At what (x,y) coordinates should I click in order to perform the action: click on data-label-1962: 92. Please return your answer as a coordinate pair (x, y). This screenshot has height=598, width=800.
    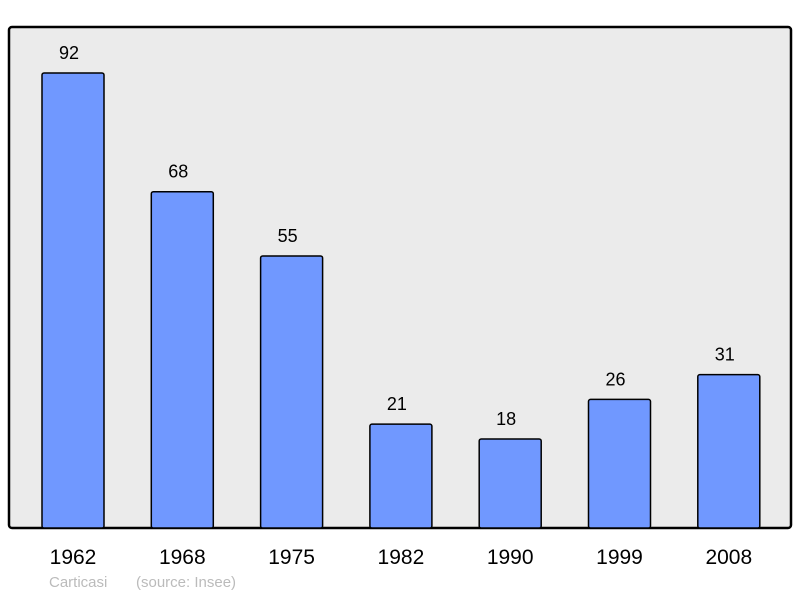
    Looking at the image, I should click on (69, 53).